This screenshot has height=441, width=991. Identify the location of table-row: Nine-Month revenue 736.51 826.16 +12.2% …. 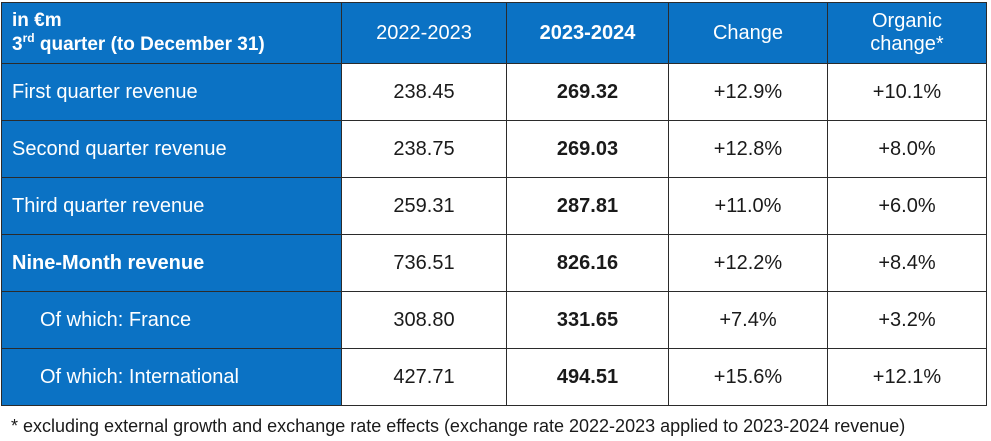
(494, 263).